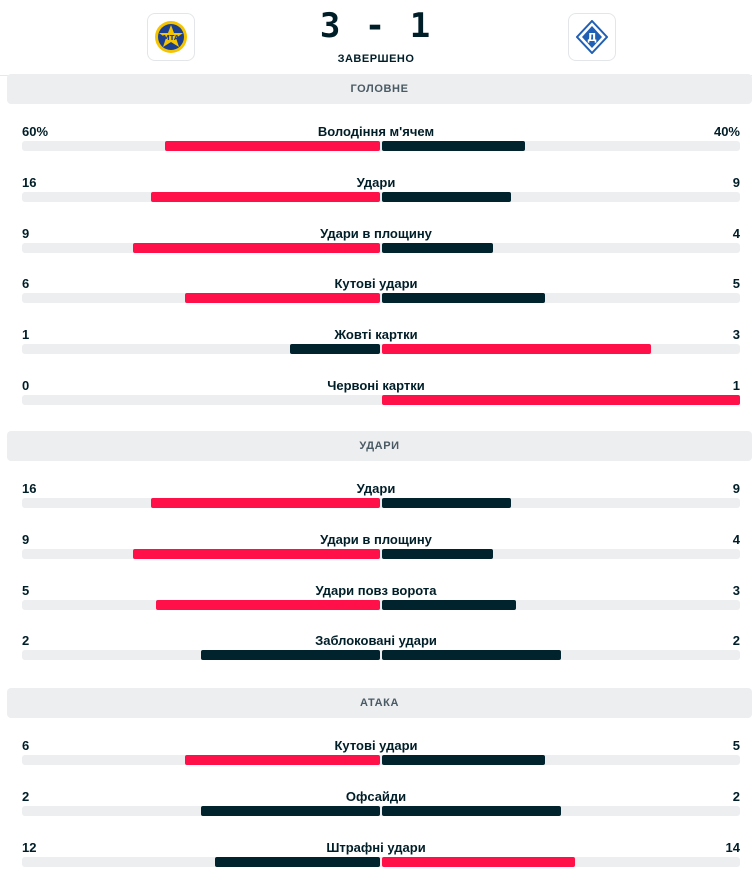 This screenshot has width=752, height=881. I want to click on away-stat-value: 40%, so click(726, 131).